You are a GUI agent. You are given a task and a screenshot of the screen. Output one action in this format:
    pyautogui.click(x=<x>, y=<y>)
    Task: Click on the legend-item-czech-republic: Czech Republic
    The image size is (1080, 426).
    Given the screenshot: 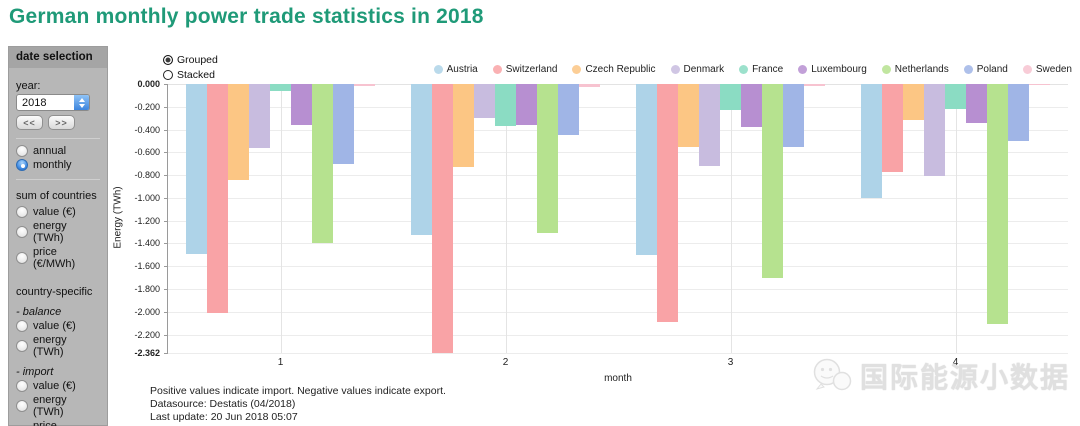 What is the action you would take?
    pyautogui.click(x=614, y=69)
    